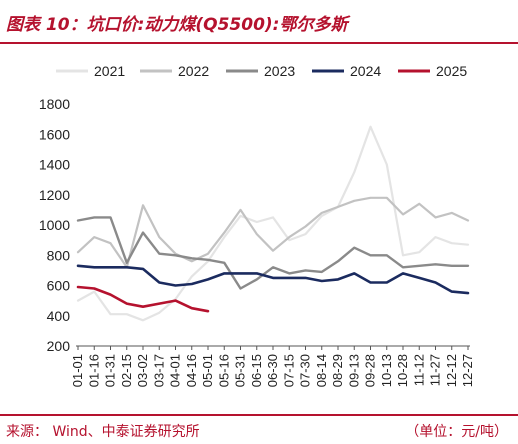 The width and height of the screenshot is (518, 444). I want to click on x-tick-label: 01-01, so click(77, 370).